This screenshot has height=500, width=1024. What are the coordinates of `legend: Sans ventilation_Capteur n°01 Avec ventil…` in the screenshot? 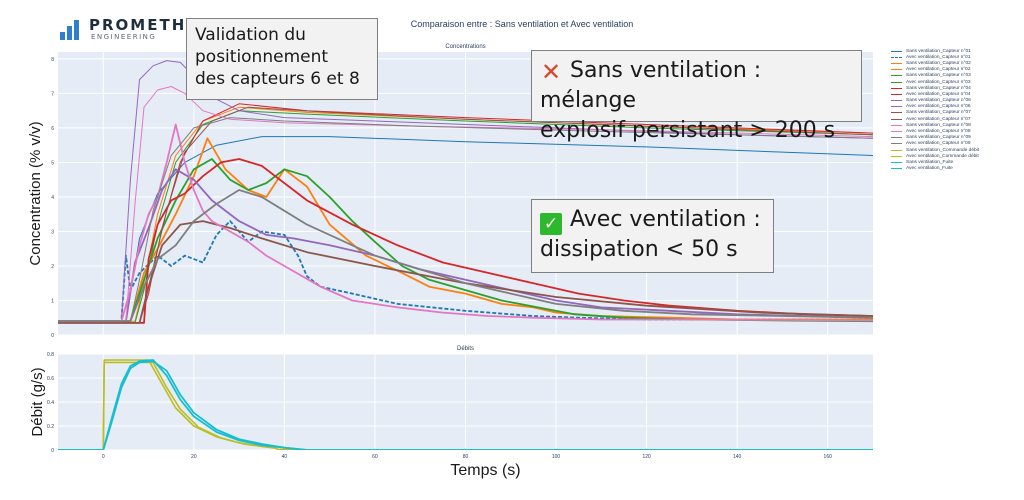 It's located at (956, 110).